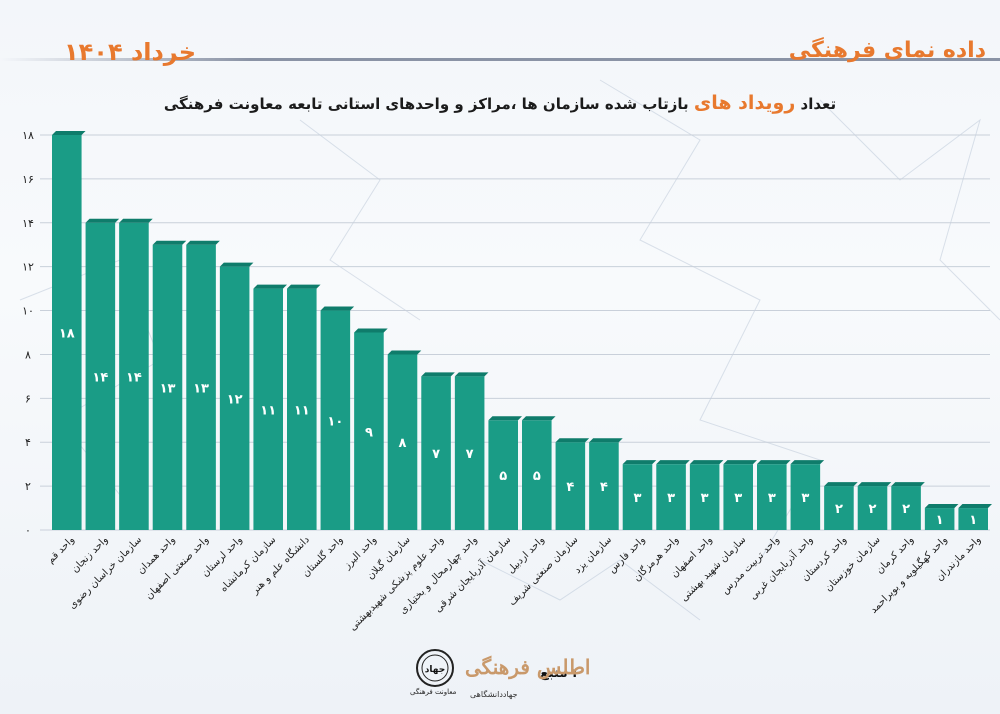  I want to click on bar-value-label: ۱۲, so click(235, 399).